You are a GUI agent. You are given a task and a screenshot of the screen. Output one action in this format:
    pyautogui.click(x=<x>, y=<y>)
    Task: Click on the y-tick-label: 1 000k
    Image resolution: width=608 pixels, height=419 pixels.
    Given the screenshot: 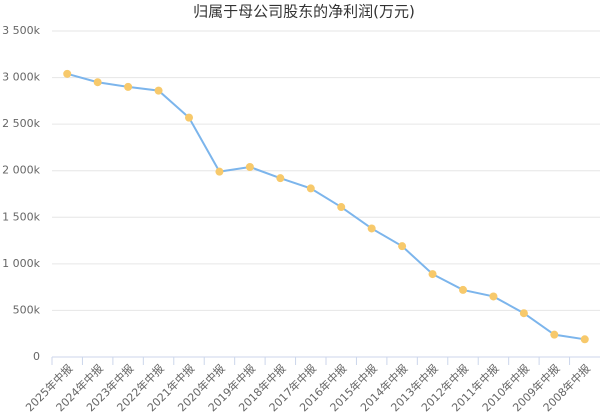 What is the action you would take?
    pyautogui.click(x=21, y=263)
    